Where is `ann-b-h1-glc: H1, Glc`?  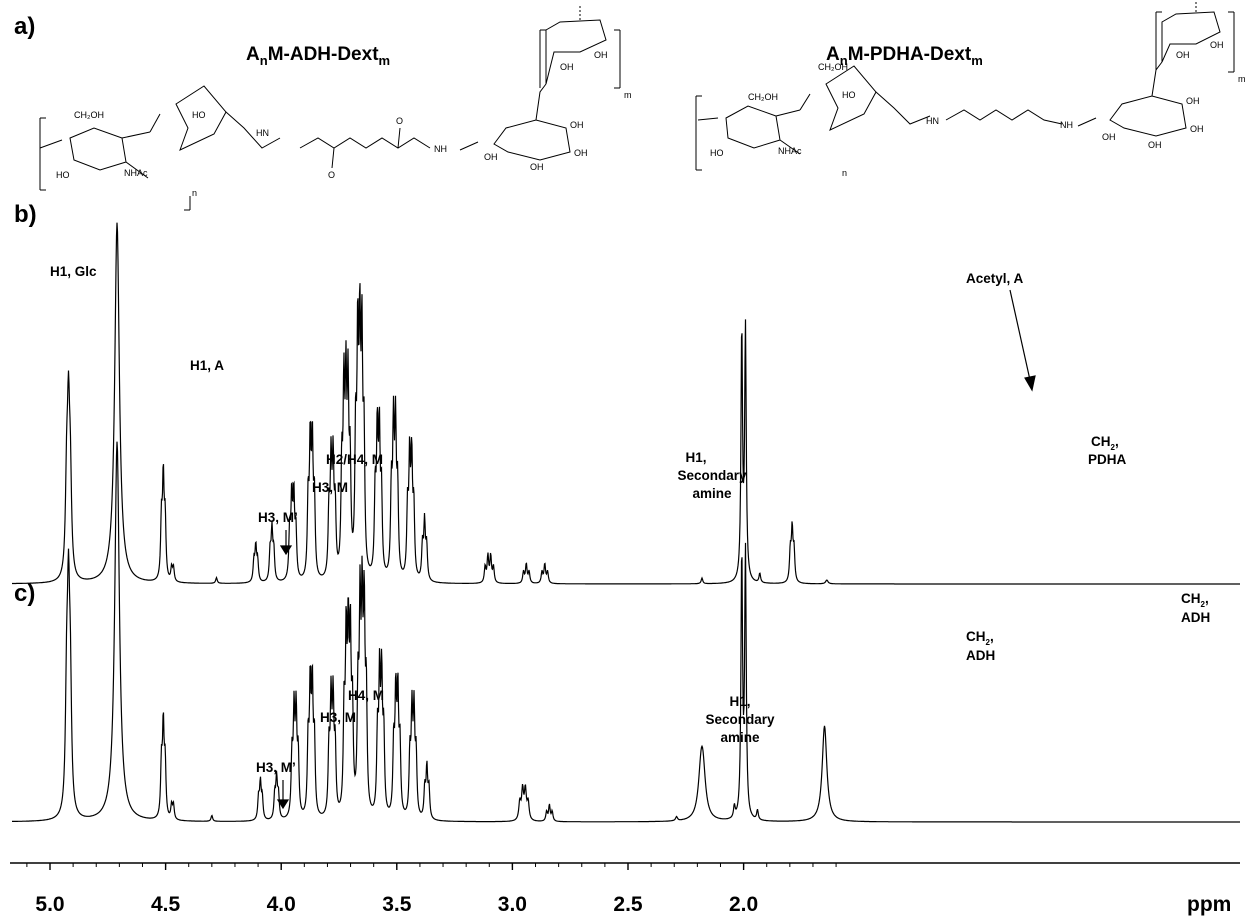
ann-b-h1-glc: H1, Glc is located at coordinates (73, 271).